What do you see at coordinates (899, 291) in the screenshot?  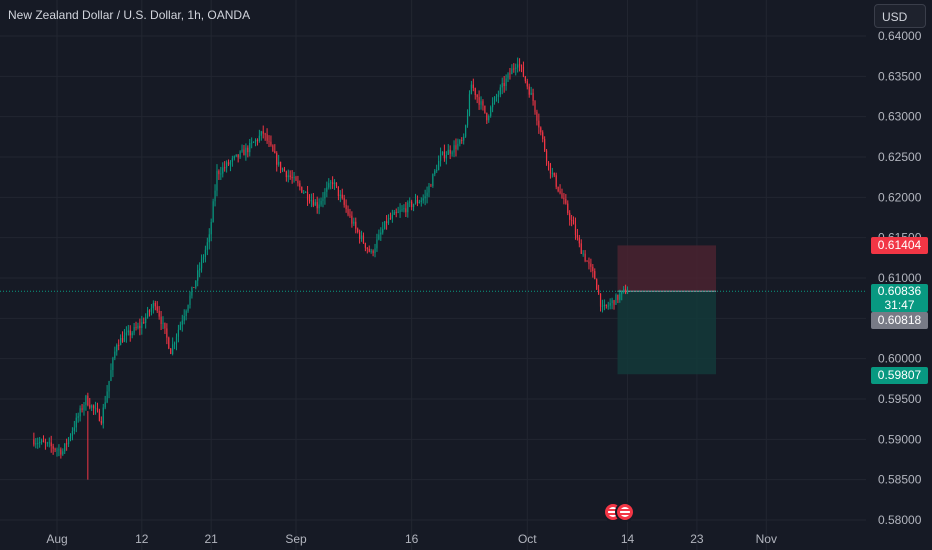 I see `current-price-value: 0.60836` at bounding box center [899, 291].